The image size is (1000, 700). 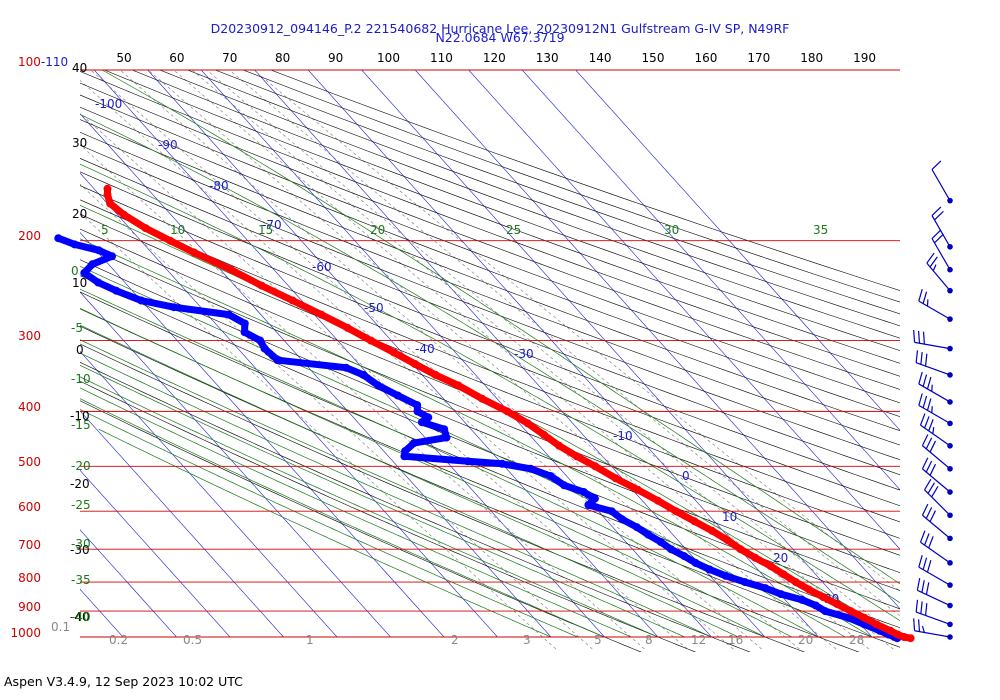 What do you see at coordinates (265, 230) in the screenshot?
I see `moist-adiabat-label: 15` at bounding box center [265, 230].